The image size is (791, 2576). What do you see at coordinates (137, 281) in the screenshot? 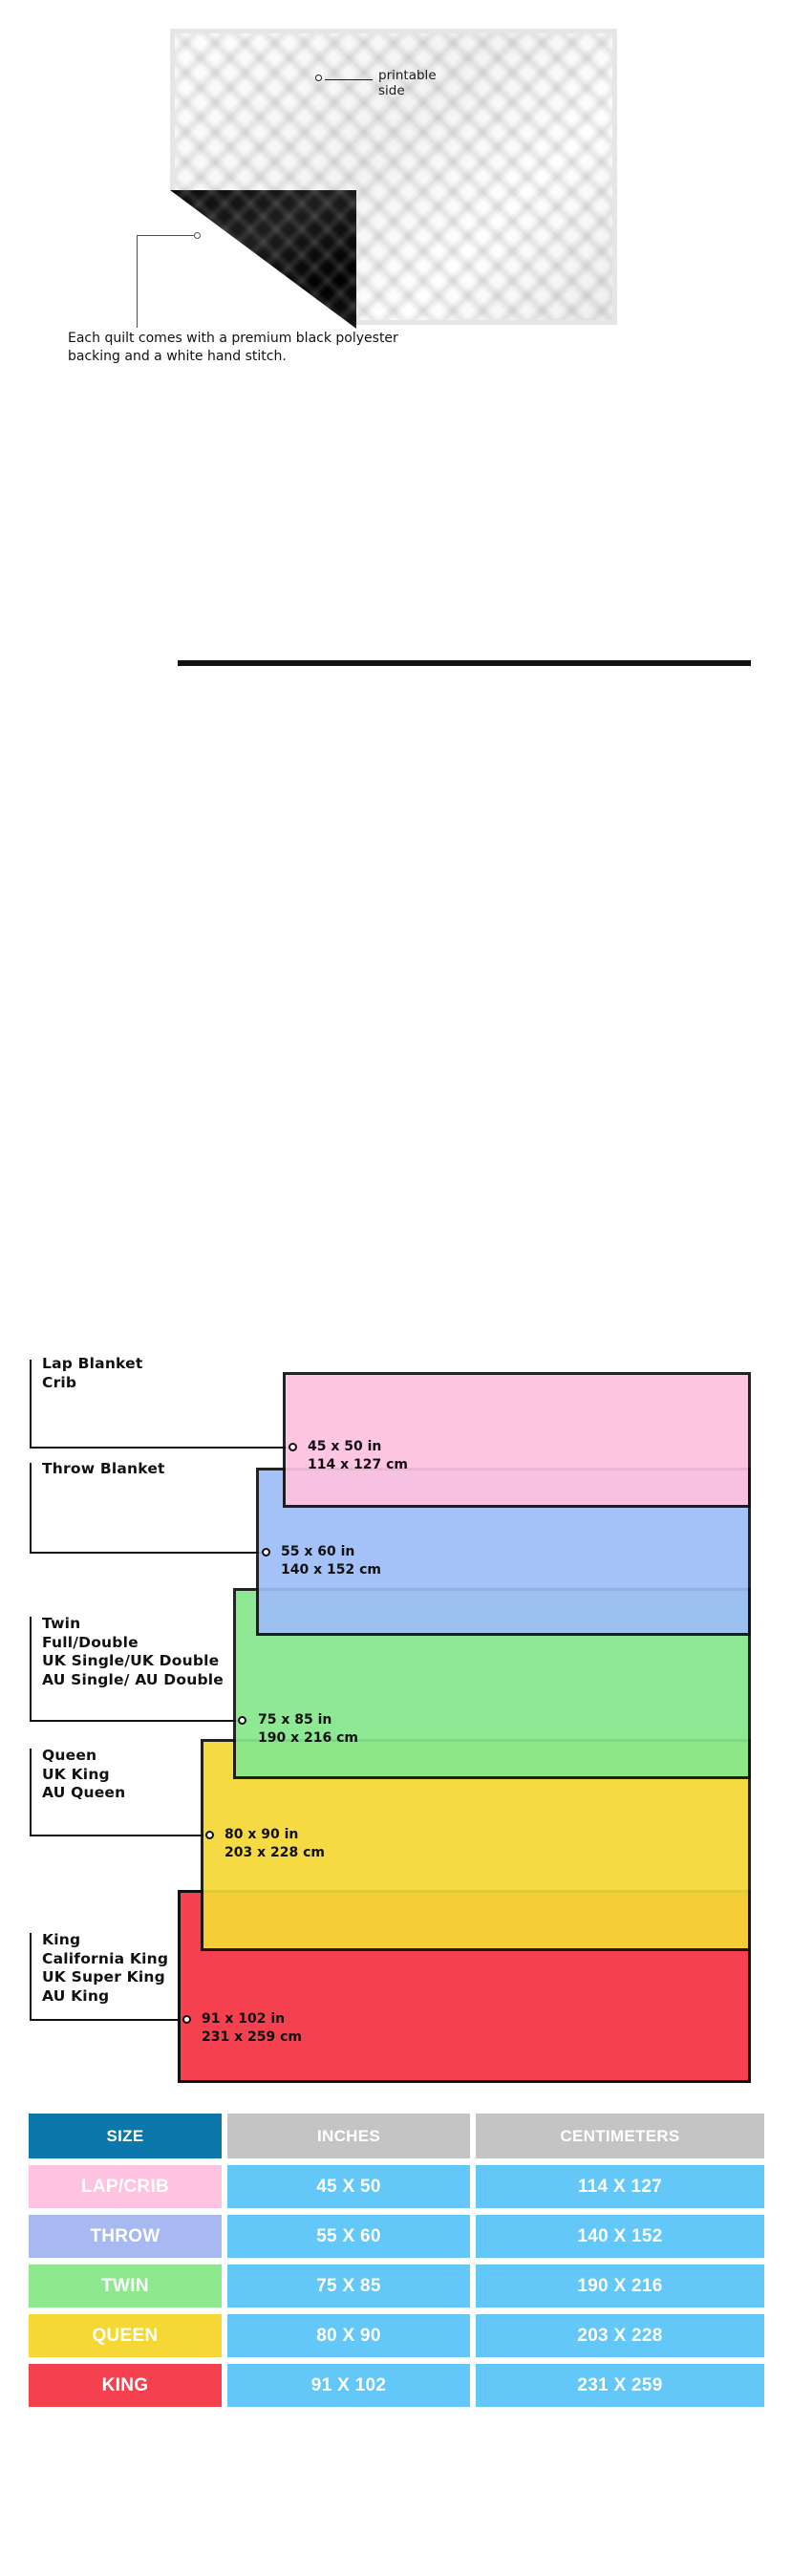
I see `backing-leader-line-vertical` at bounding box center [137, 281].